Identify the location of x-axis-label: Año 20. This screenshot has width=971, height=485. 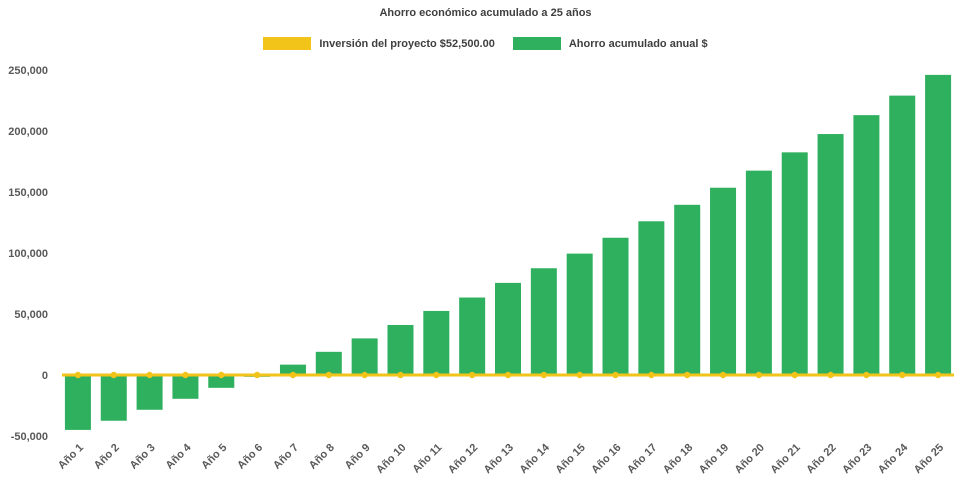
(750, 459).